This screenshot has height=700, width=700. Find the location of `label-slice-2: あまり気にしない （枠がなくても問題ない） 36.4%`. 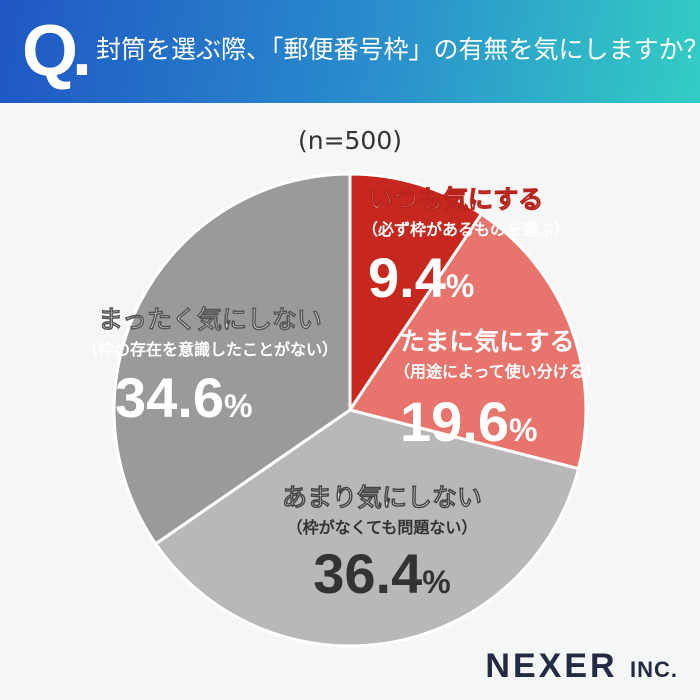

label-slice-2: あまり気にしない （枠がなくても問題ない） 36.4% is located at coordinates (382, 544).